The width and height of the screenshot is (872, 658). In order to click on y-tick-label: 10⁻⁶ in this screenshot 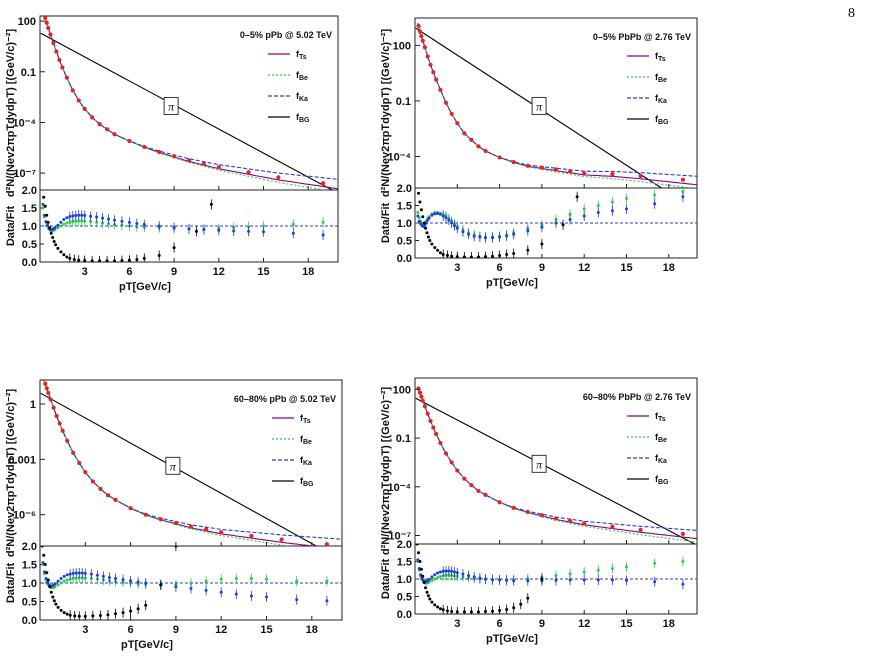, I will do `click(24, 516)`.